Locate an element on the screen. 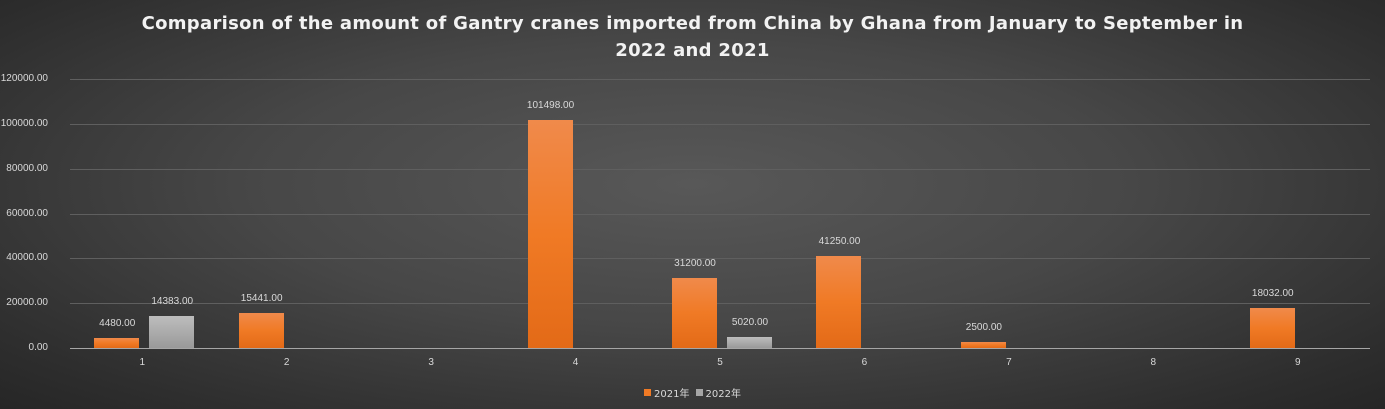 The width and height of the screenshot is (1385, 409). data-label: 101498.00 is located at coordinates (550, 106).